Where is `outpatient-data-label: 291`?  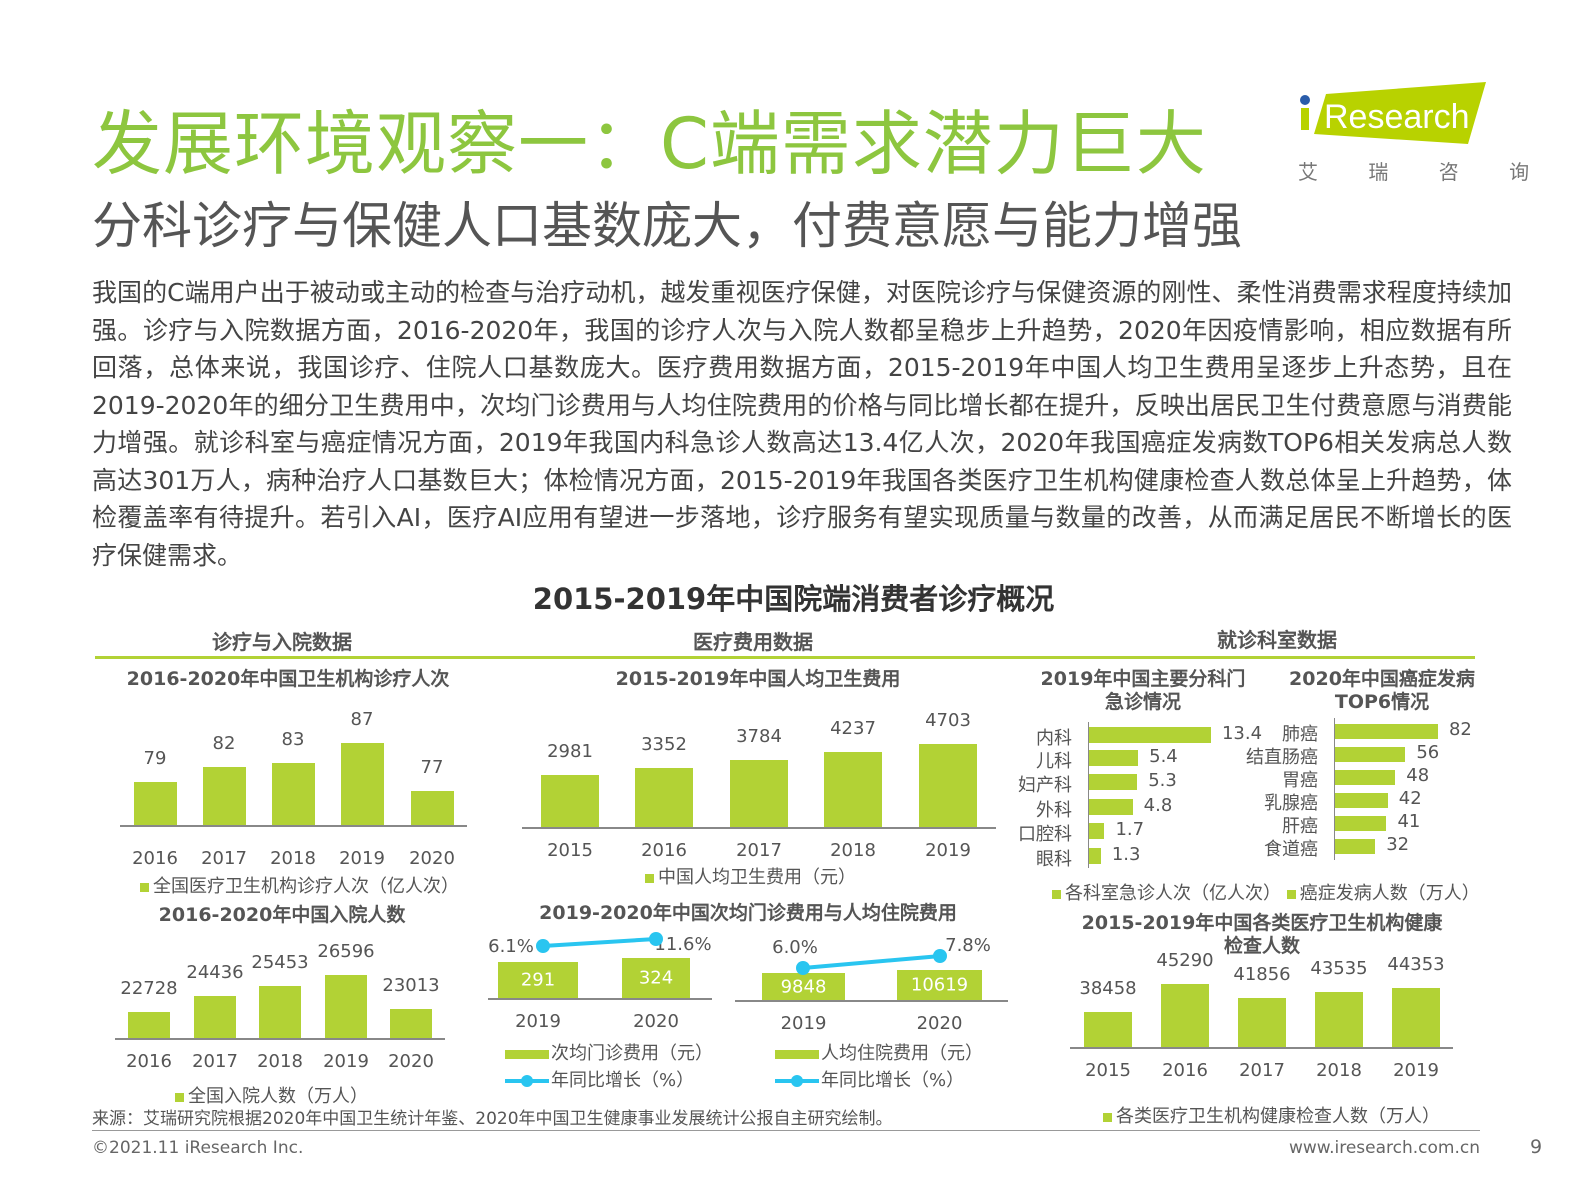
outpatient-data-label: 291 is located at coordinates (538, 980).